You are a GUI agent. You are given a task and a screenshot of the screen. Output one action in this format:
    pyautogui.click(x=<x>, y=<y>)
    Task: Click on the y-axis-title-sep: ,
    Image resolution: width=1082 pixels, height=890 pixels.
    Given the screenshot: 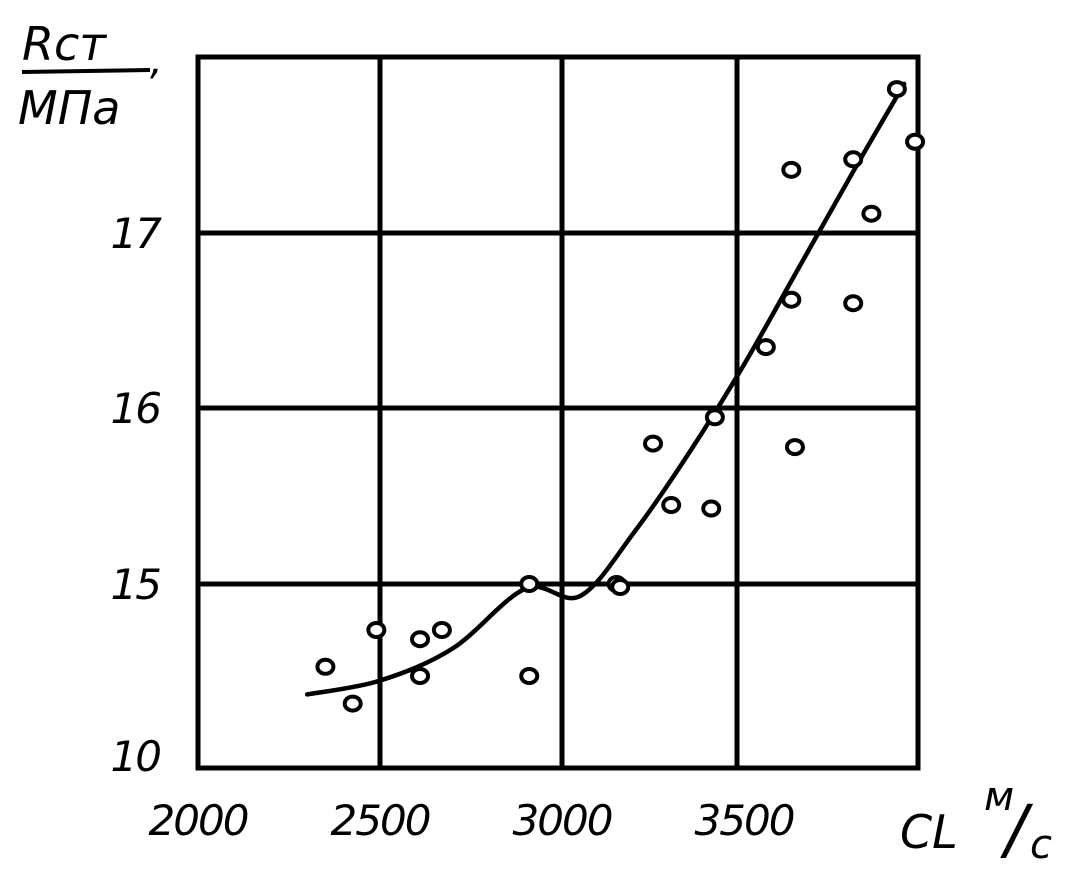 What is the action you would take?
    pyautogui.click(x=156, y=61)
    